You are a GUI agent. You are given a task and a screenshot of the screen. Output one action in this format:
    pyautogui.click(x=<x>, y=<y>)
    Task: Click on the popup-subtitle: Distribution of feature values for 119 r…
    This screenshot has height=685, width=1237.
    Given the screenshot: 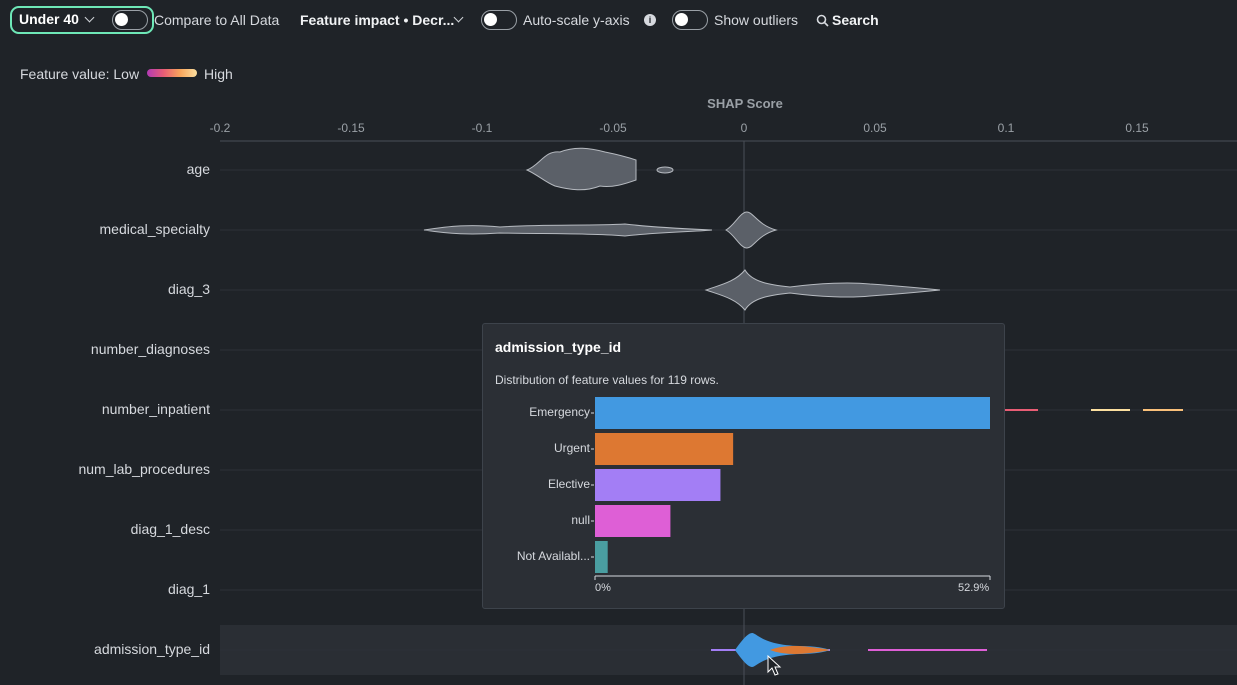 What is the action you would take?
    pyautogui.click(x=607, y=380)
    